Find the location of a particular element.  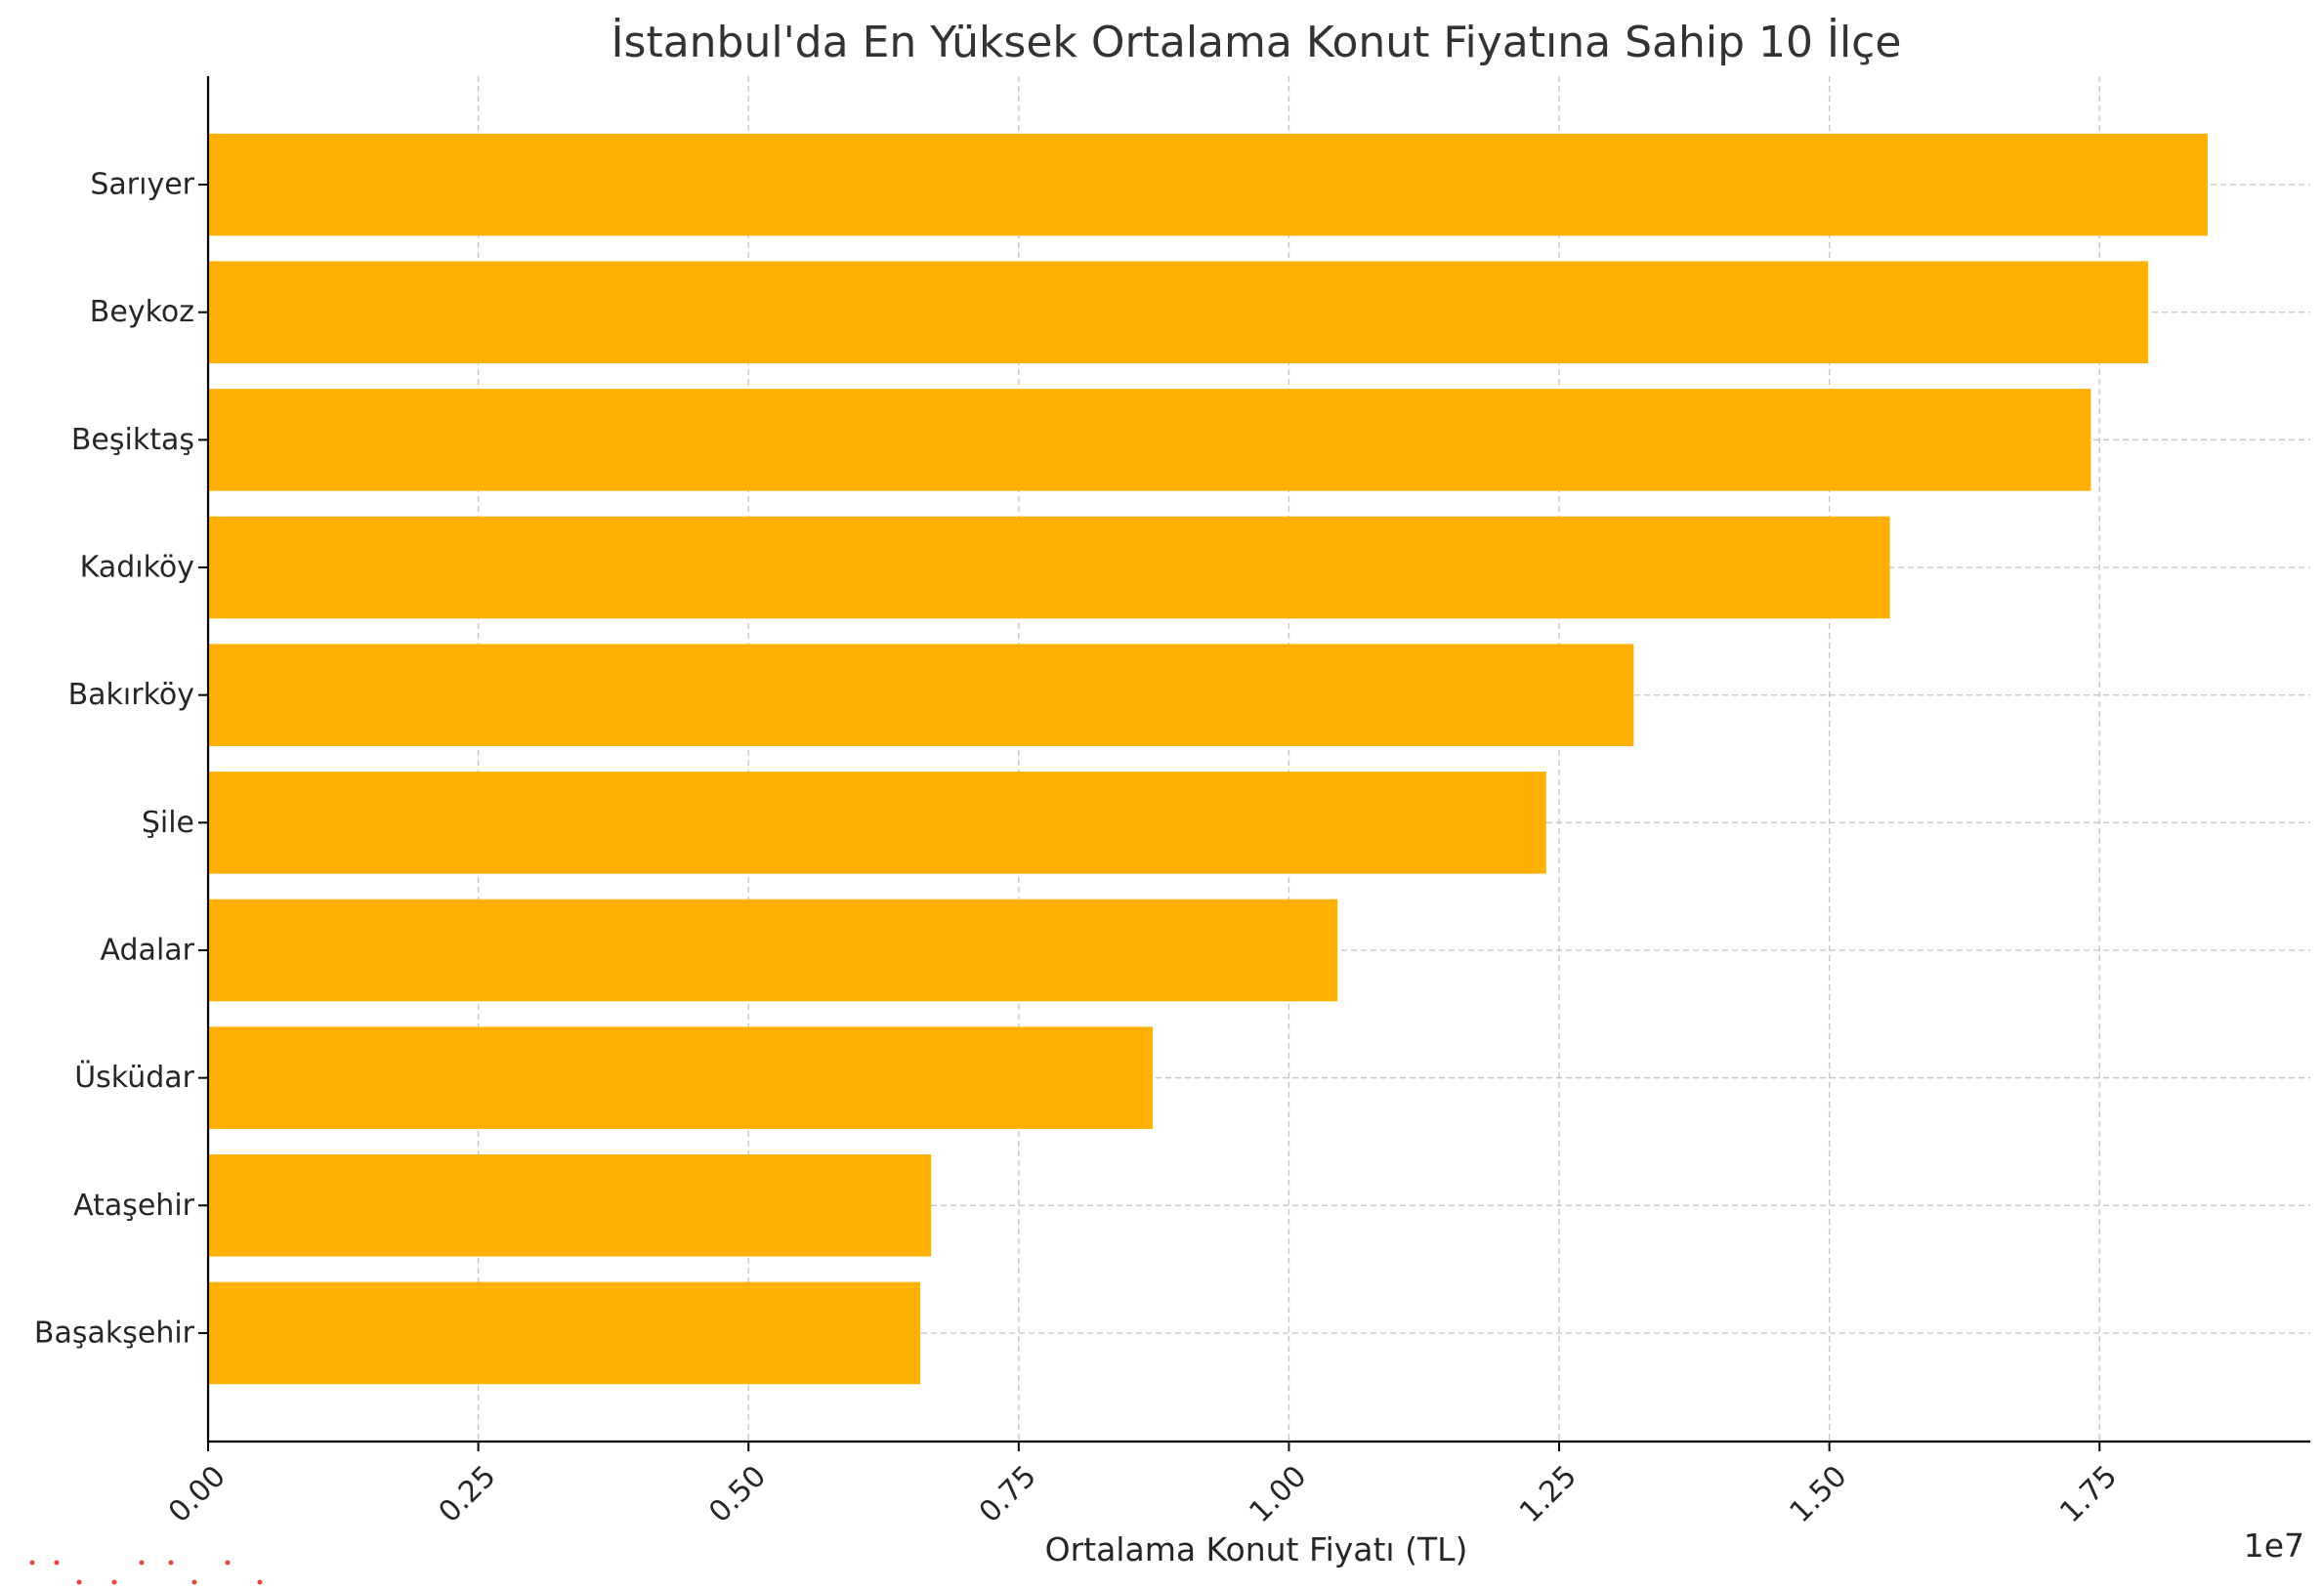

x-tick-label: 1.75 is located at coordinates (2088, 1494).